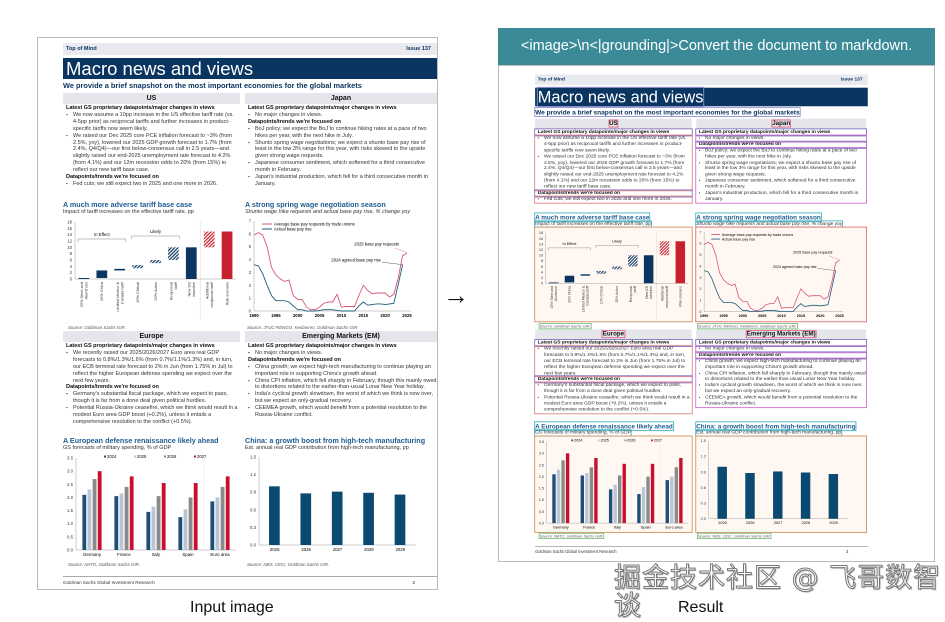  I want to click on x-tick-label: 25% Steel and, so click(81, 294).